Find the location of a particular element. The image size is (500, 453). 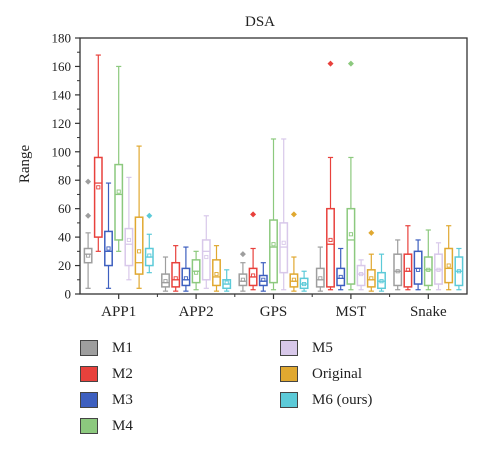

y-tick-label: 40 is located at coordinates (64, 237).